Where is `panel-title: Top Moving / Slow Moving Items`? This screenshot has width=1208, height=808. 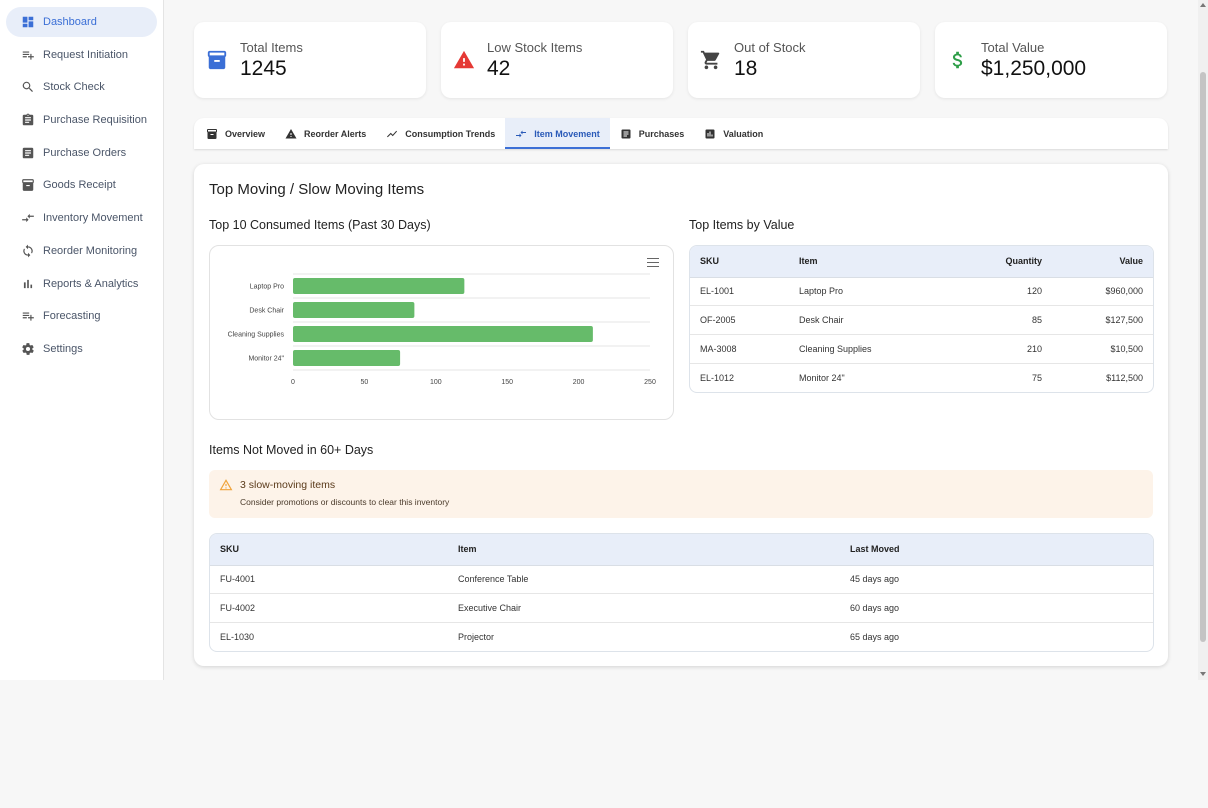
panel-title: Top Moving / Slow Moving Items is located at coordinates (317, 189).